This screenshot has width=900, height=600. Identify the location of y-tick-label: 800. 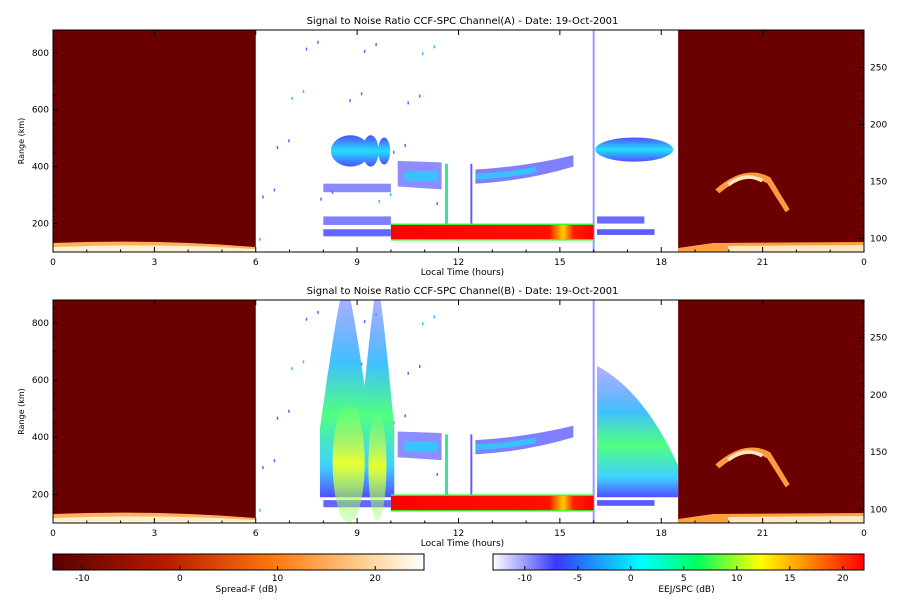
(40, 324).